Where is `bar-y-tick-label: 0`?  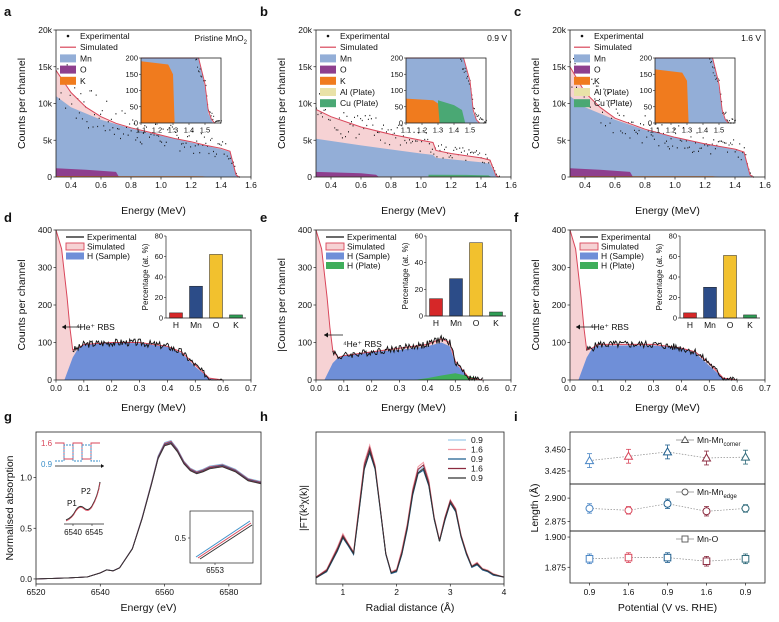
bar-y-tick-label: 0 is located at coordinates (161, 318).